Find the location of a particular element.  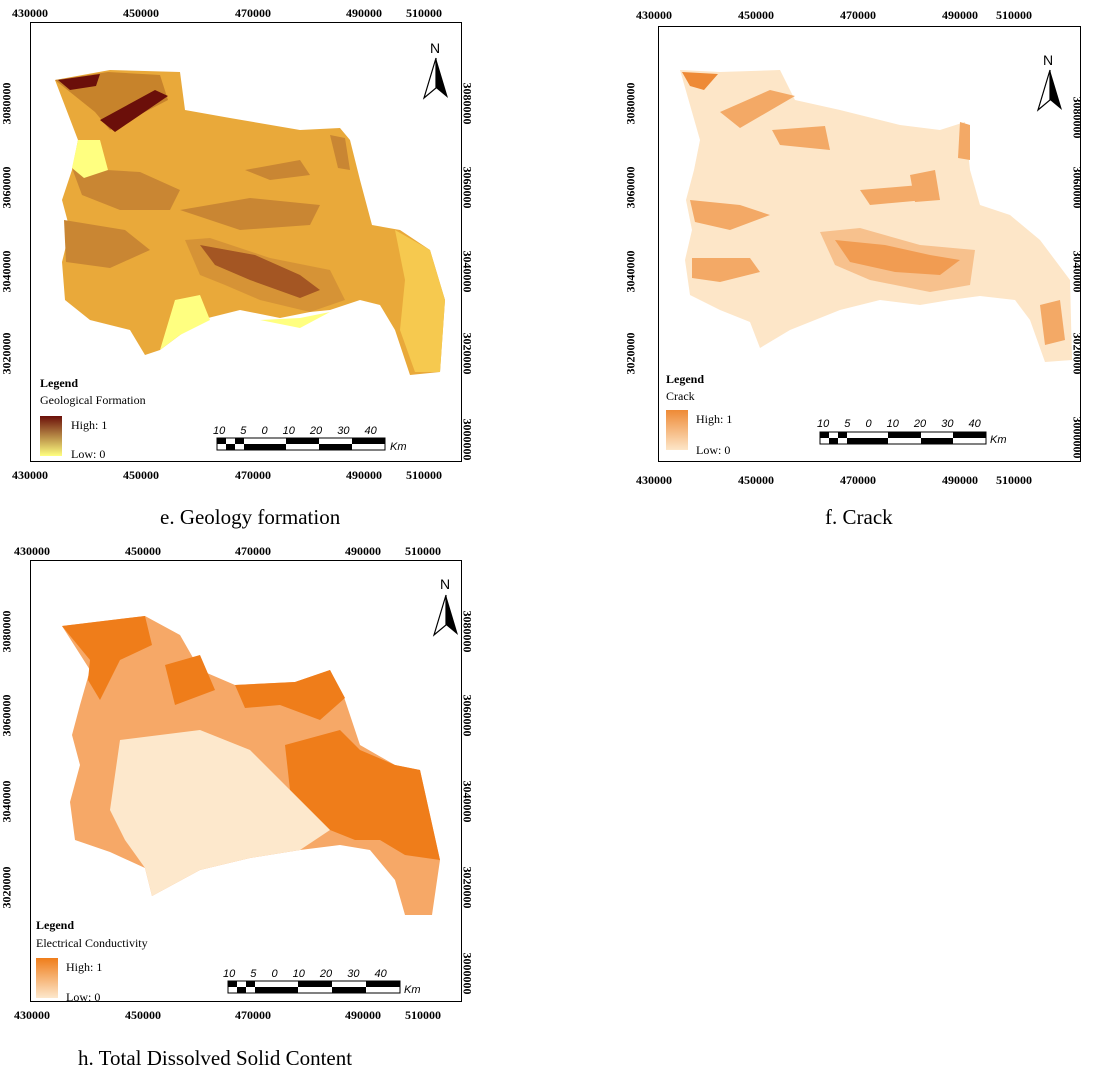

crack-map is located at coordinates (876, 216).